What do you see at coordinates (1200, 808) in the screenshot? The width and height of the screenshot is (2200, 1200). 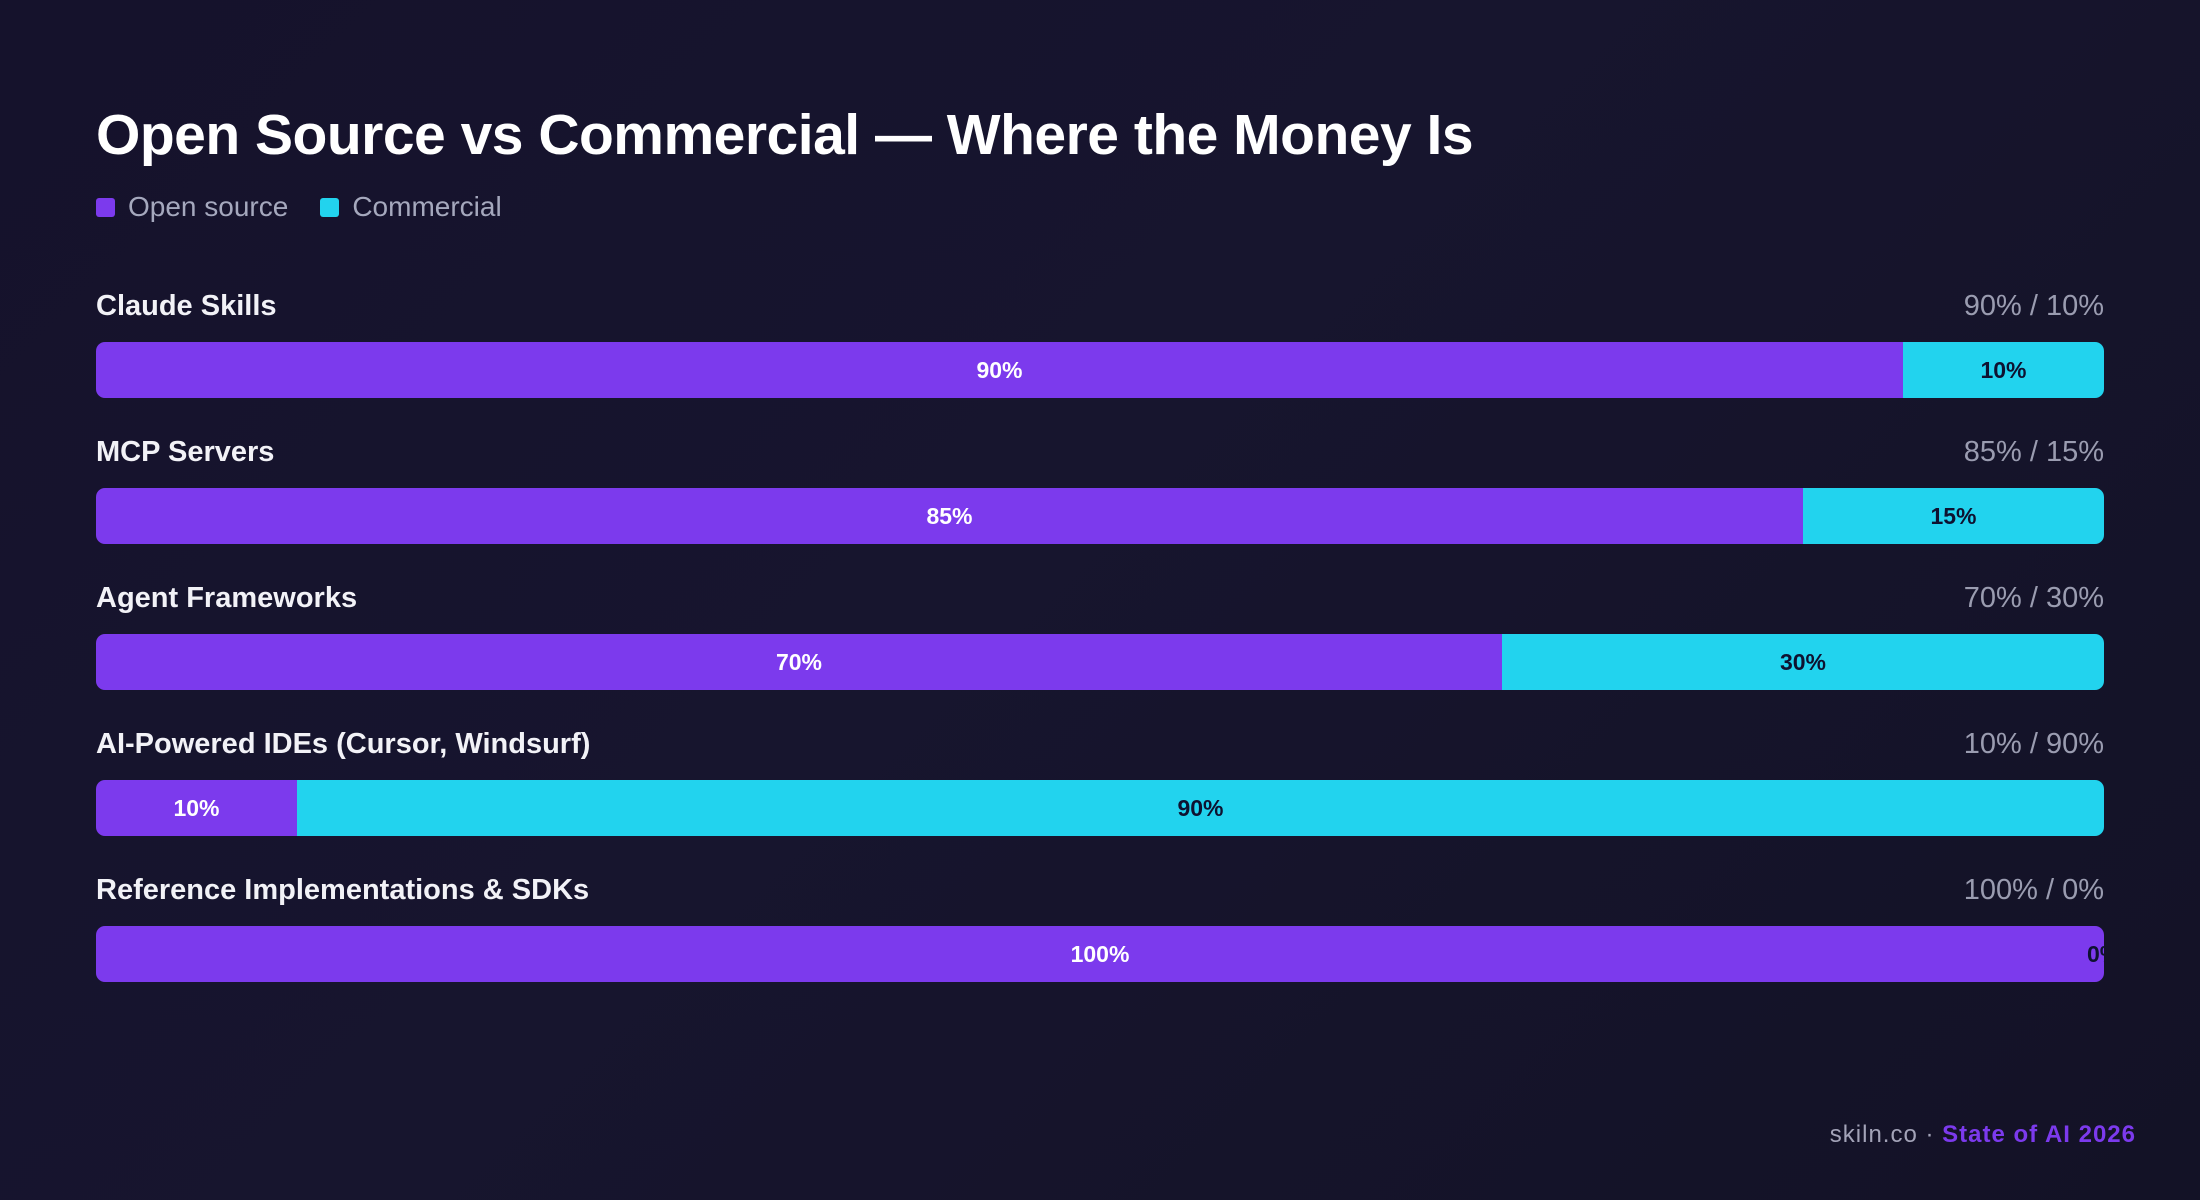 I see `bar-segment-commercial: 90%` at bounding box center [1200, 808].